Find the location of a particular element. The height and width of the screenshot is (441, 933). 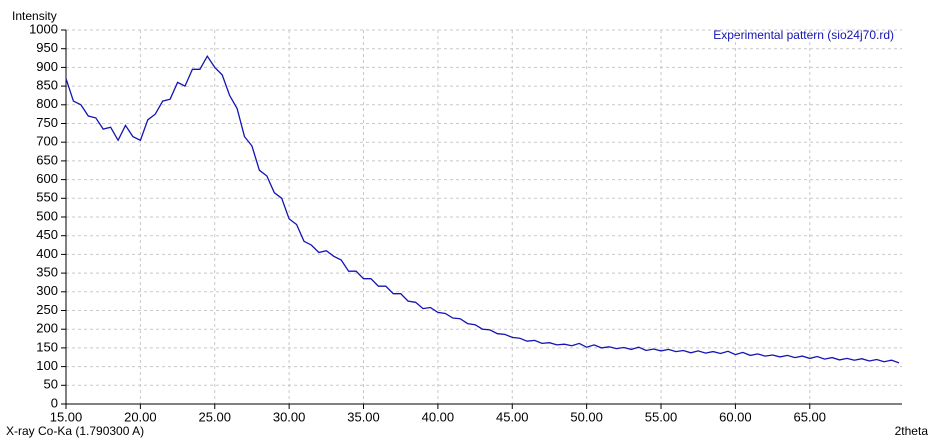

y-tick-label: 100 is located at coordinates (47, 365).